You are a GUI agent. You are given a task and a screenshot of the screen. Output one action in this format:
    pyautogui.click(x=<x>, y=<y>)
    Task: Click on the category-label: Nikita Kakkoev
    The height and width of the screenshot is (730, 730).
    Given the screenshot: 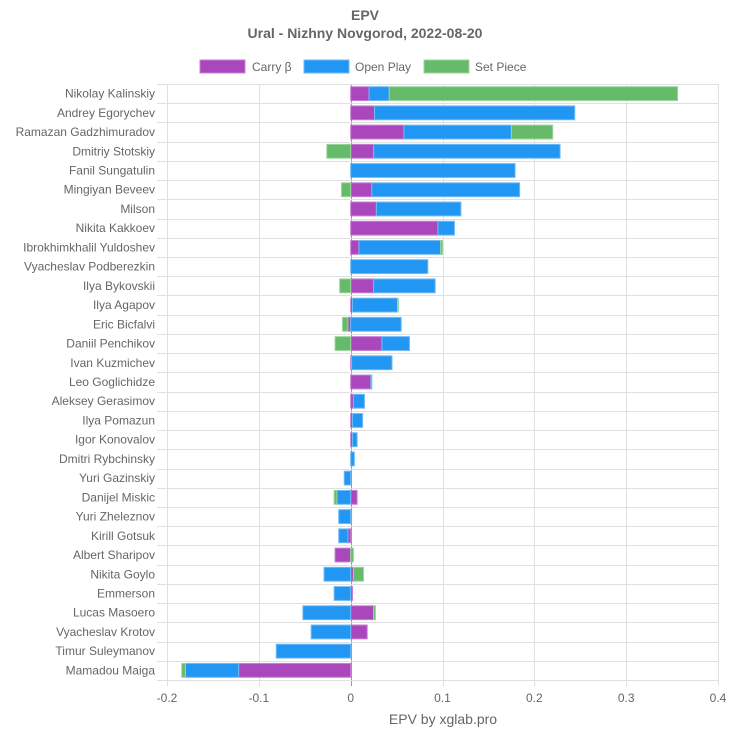 What is the action you would take?
    pyautogui.click(x=115, y=228)
    